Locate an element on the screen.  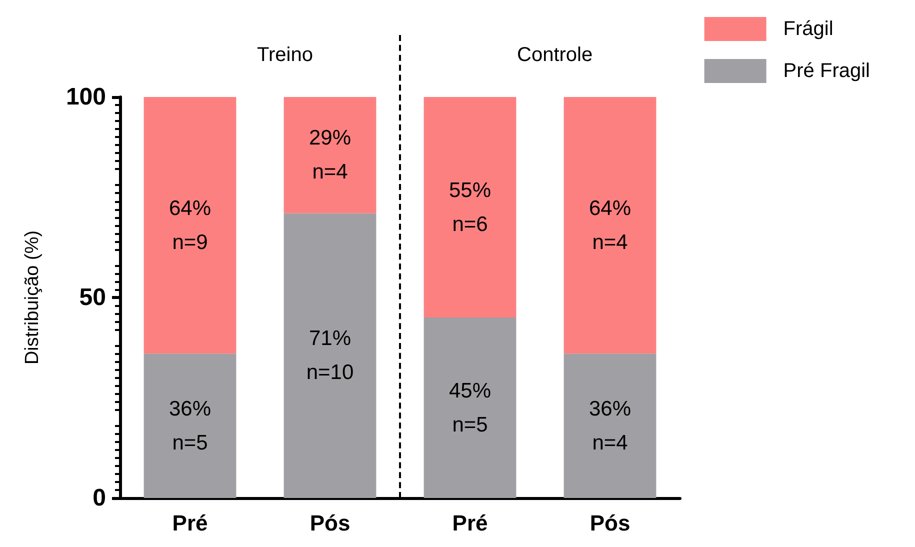
data-label: 36% n=5 is located at coordinates (190, 425).